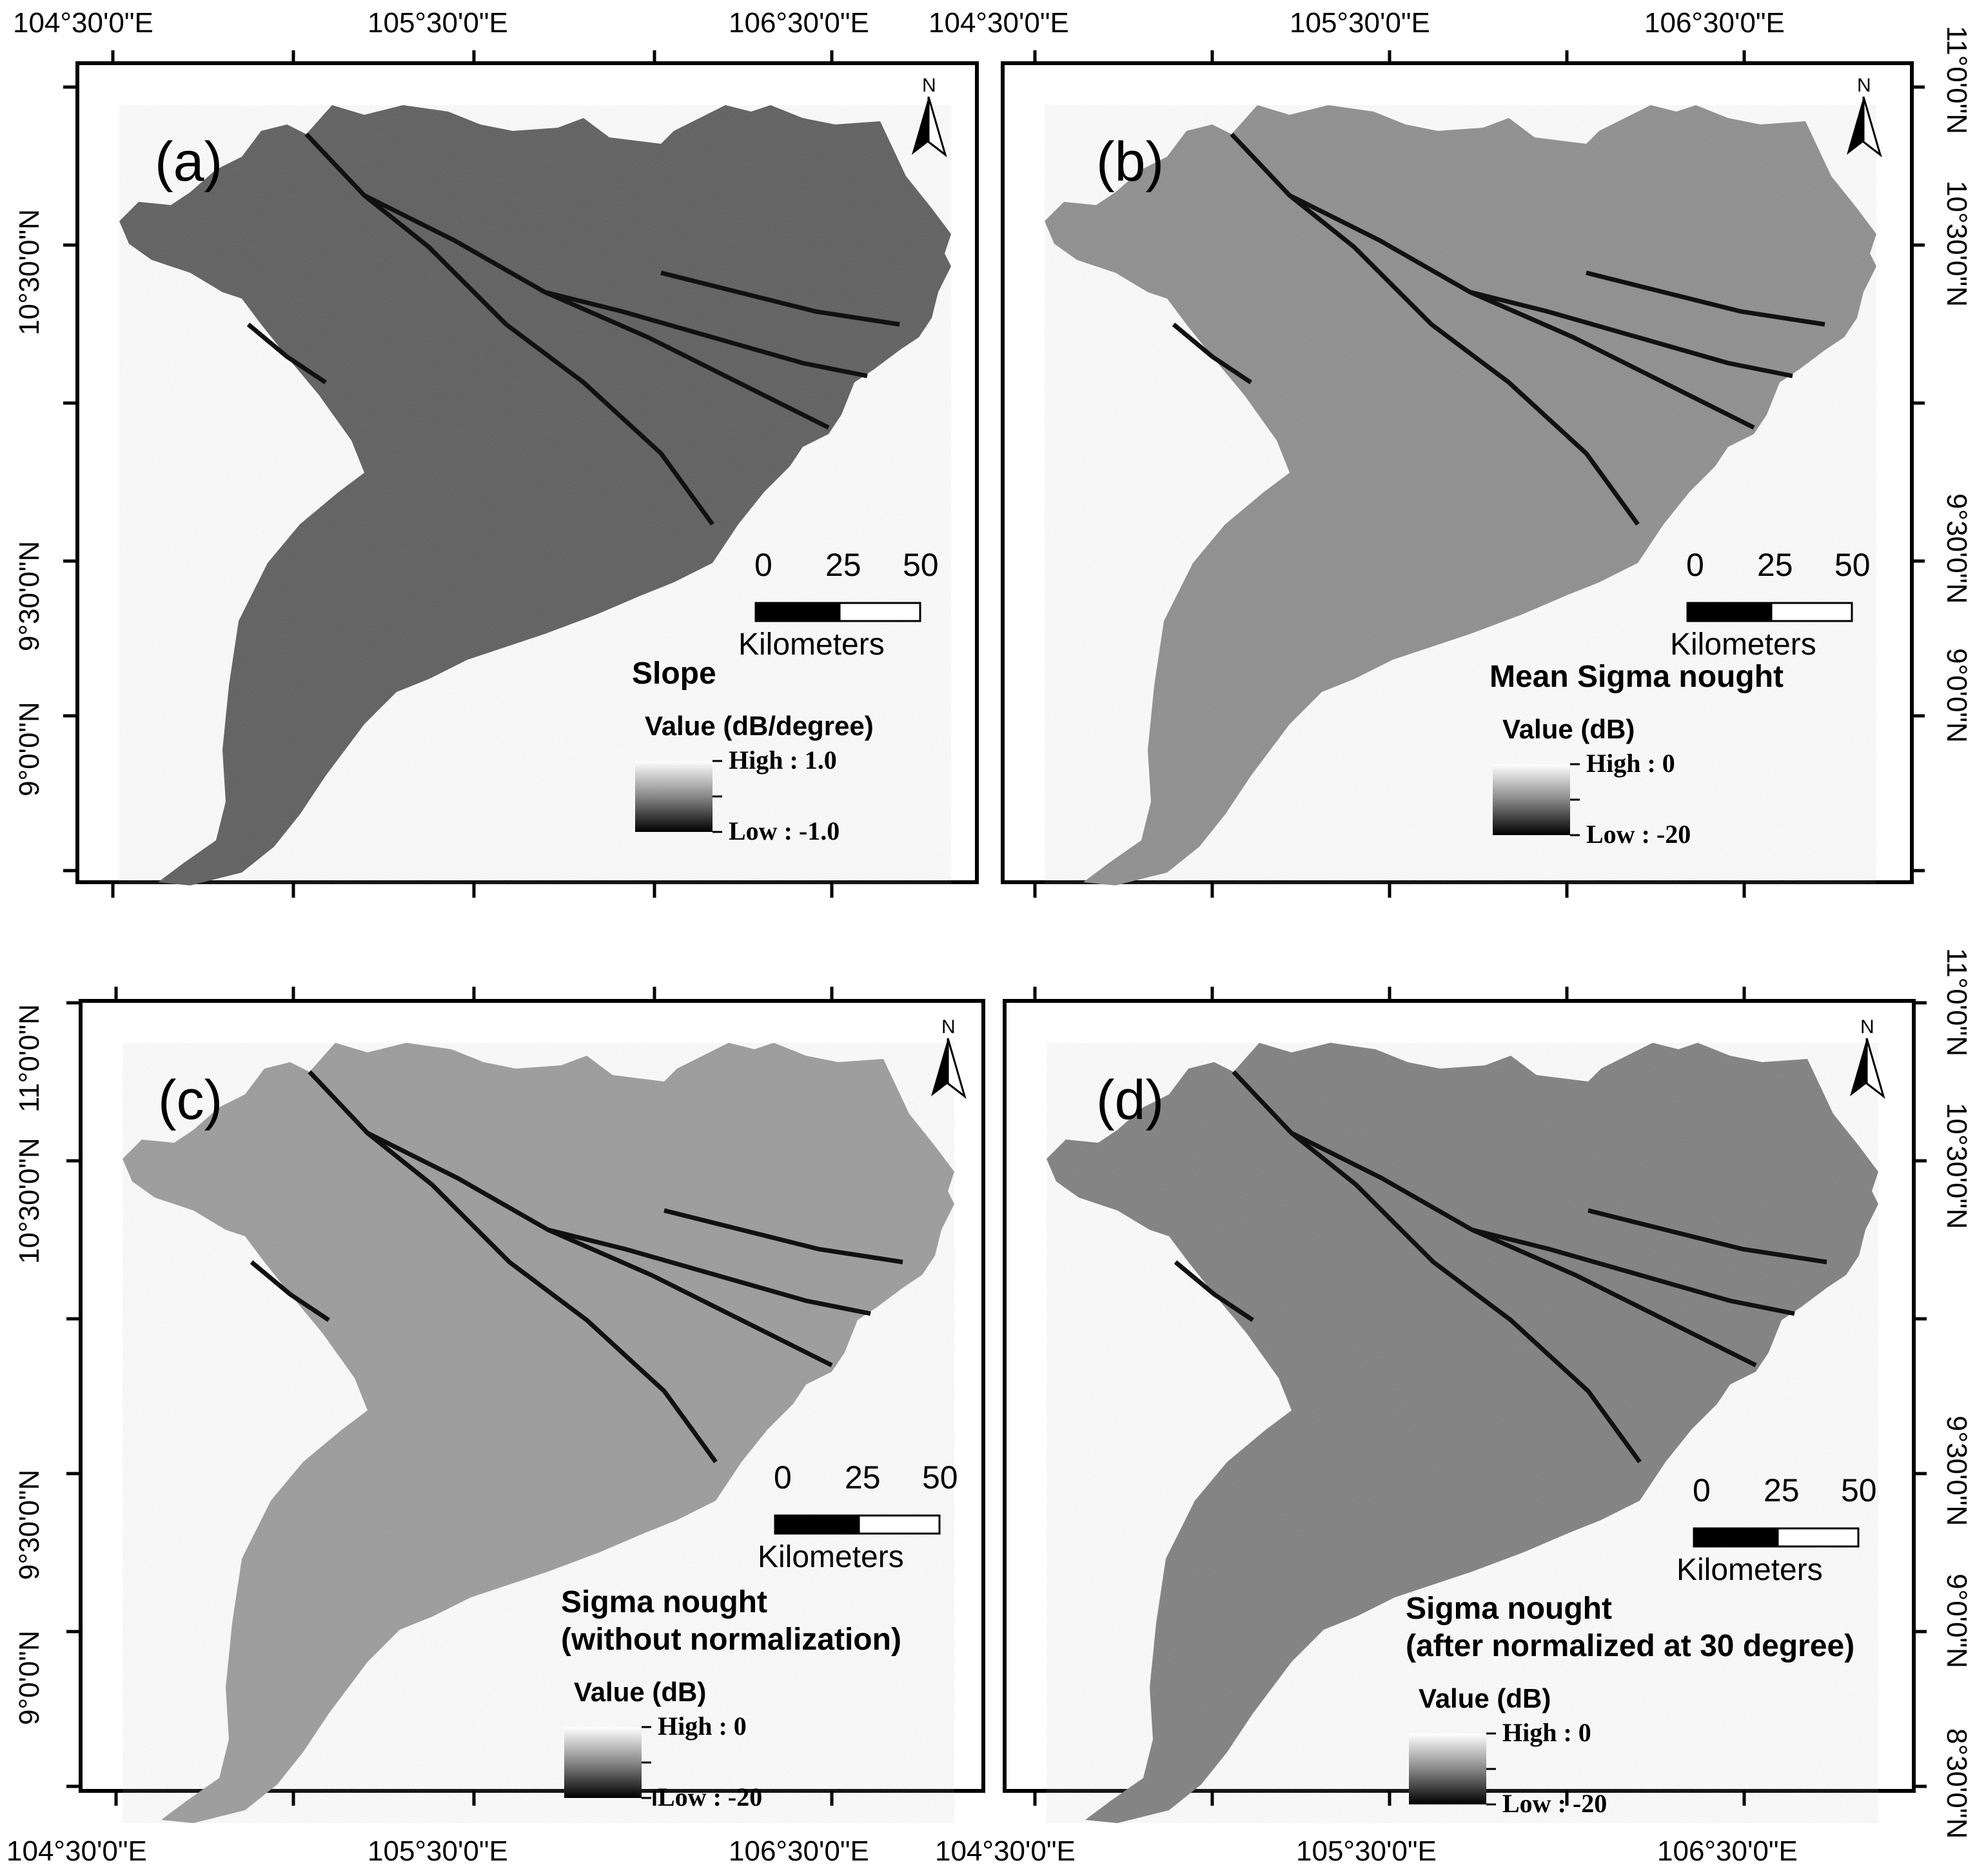 This screenshot has width=1986, height=1876. I want to click on panel-label: (a), so click(188, 162).